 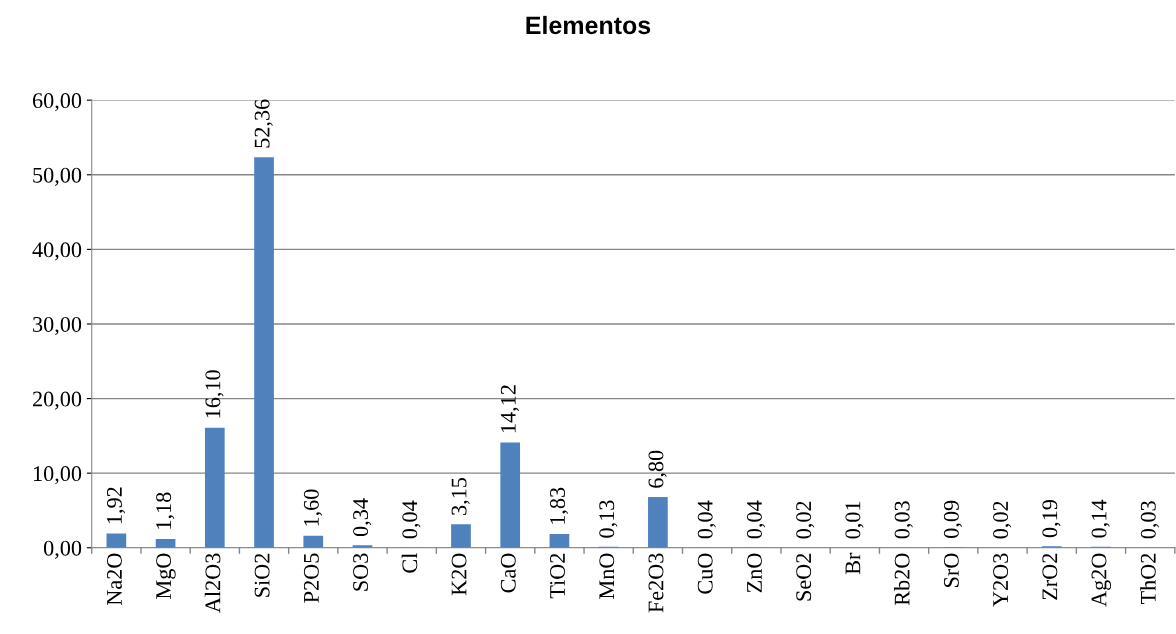 What do you see at coordinates (588, 25) in the screenshot?
I see `chart-title: Elementos` at bounding box center [588, 25].